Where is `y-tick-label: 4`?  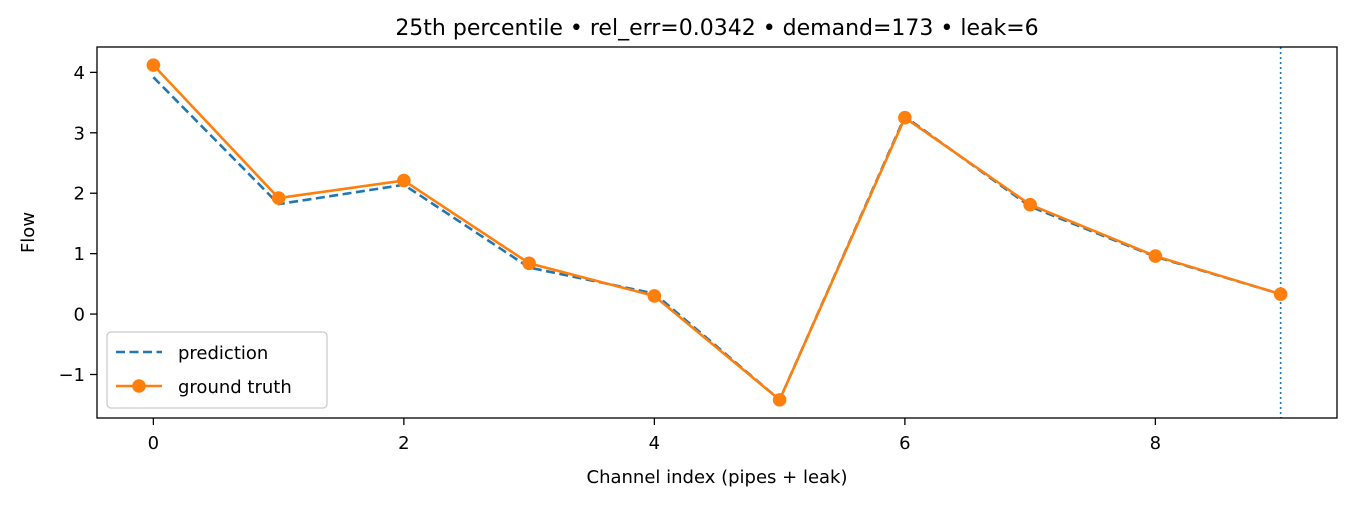
y-tick-label: 4 is located at coordinates (79, 73).